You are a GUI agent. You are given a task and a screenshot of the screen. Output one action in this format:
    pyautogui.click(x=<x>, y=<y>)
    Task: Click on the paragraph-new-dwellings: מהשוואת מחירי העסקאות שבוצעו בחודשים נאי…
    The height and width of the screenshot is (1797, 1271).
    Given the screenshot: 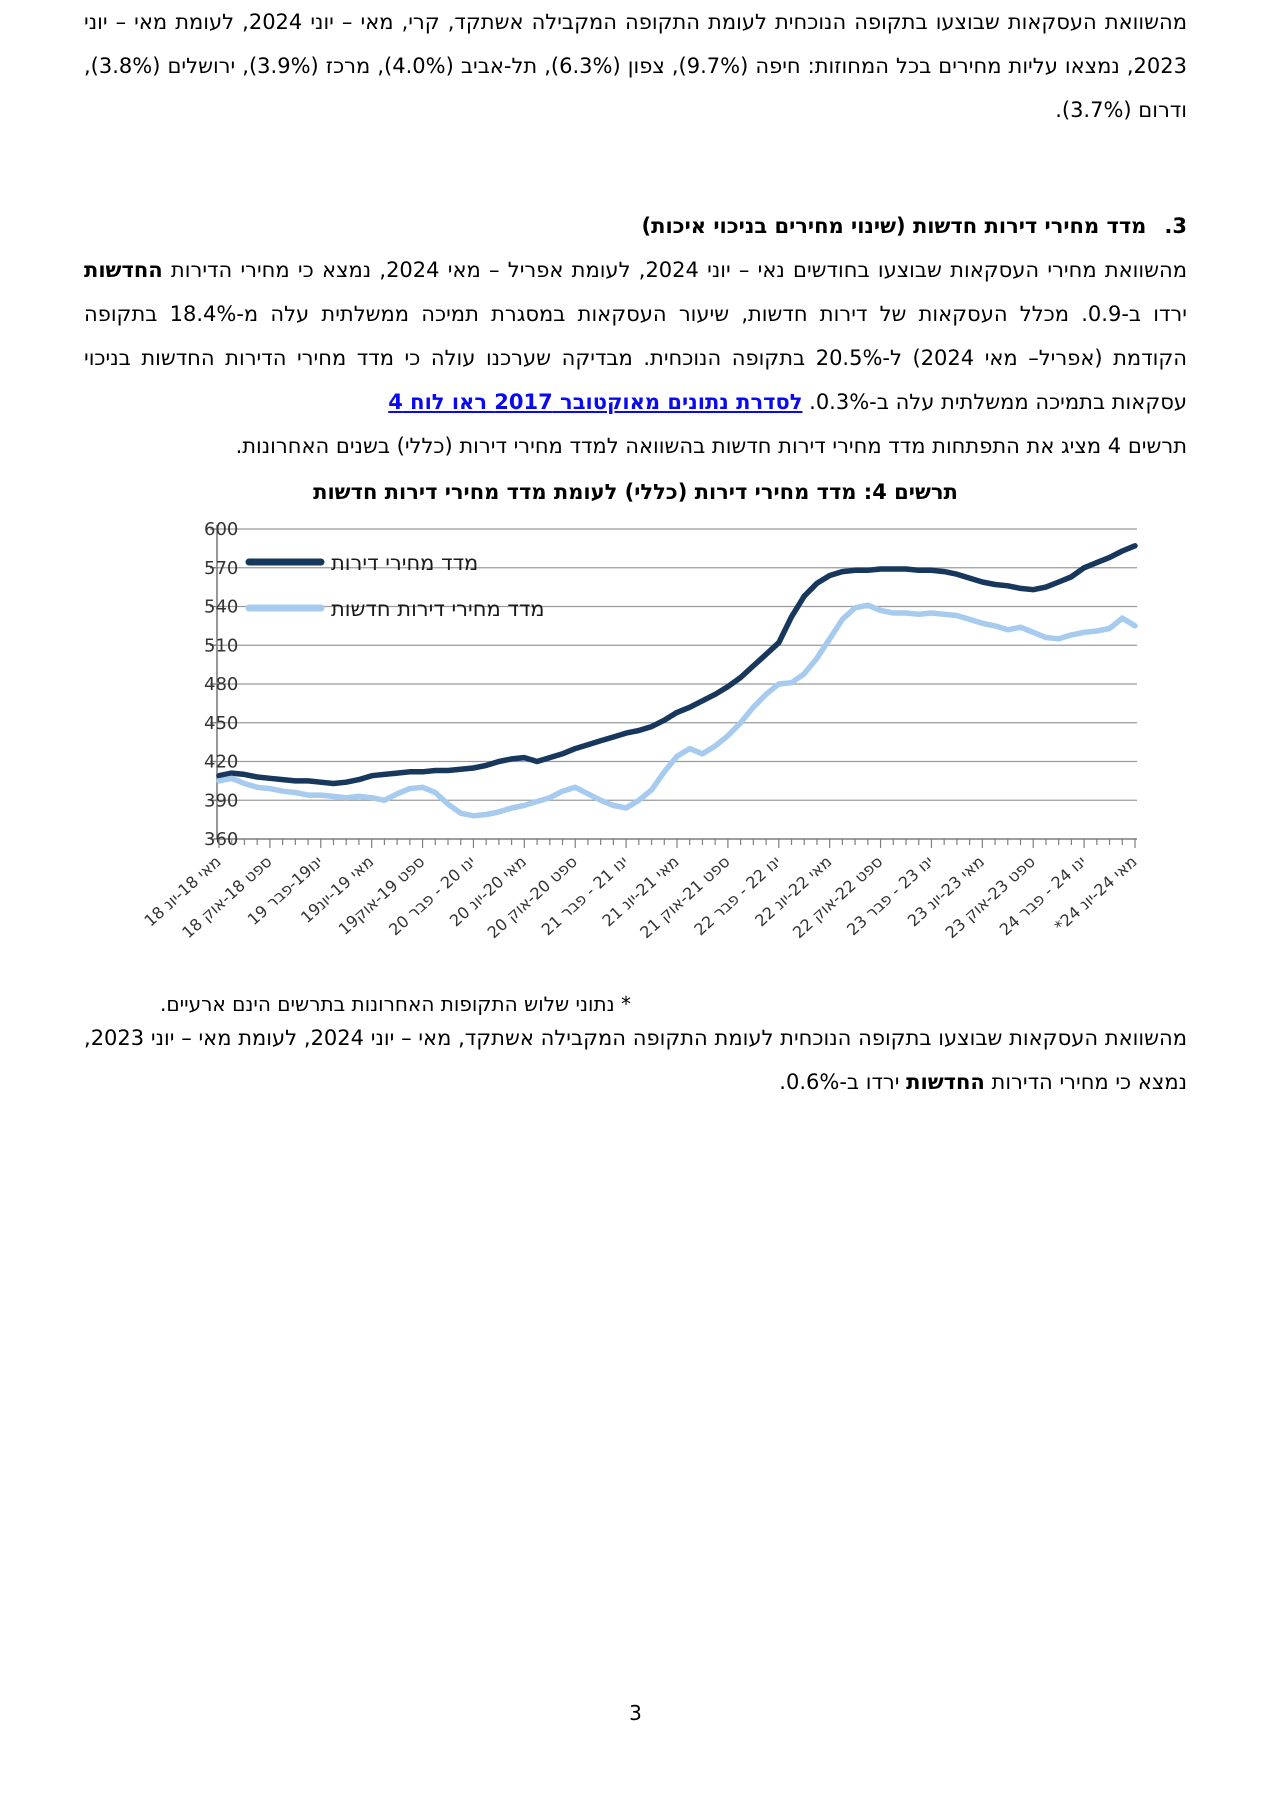 What is the action you would take?
    pyautogui.click(x=635, y=336)
    